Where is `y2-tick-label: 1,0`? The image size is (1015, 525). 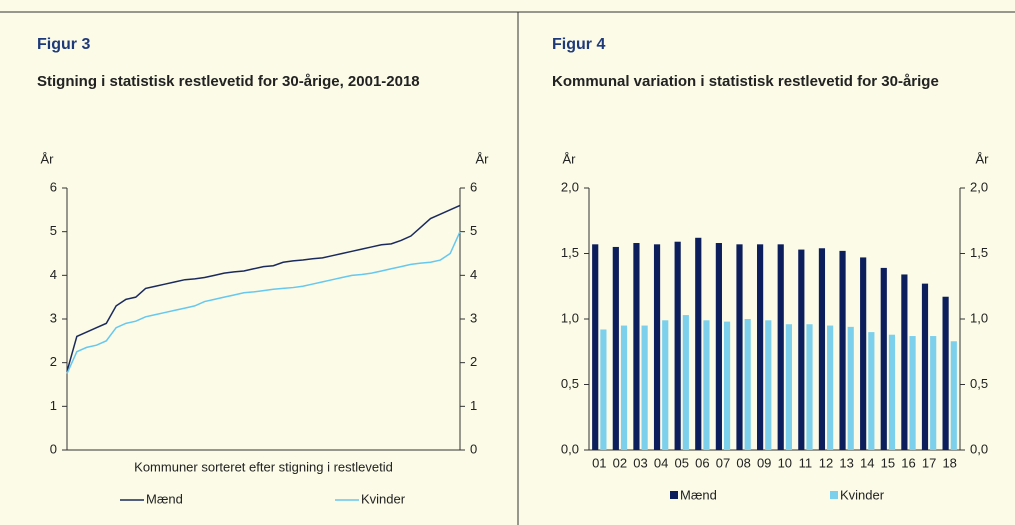
y2-tick-label: 1,0 is located at coordinates (979, 317).